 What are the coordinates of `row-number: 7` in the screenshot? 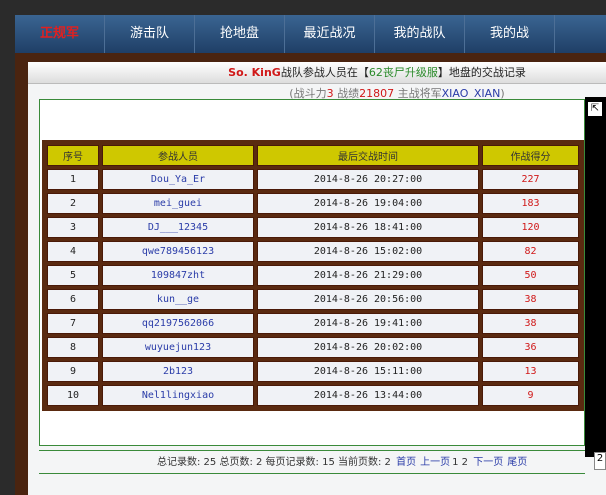 It's located at (73, 323).